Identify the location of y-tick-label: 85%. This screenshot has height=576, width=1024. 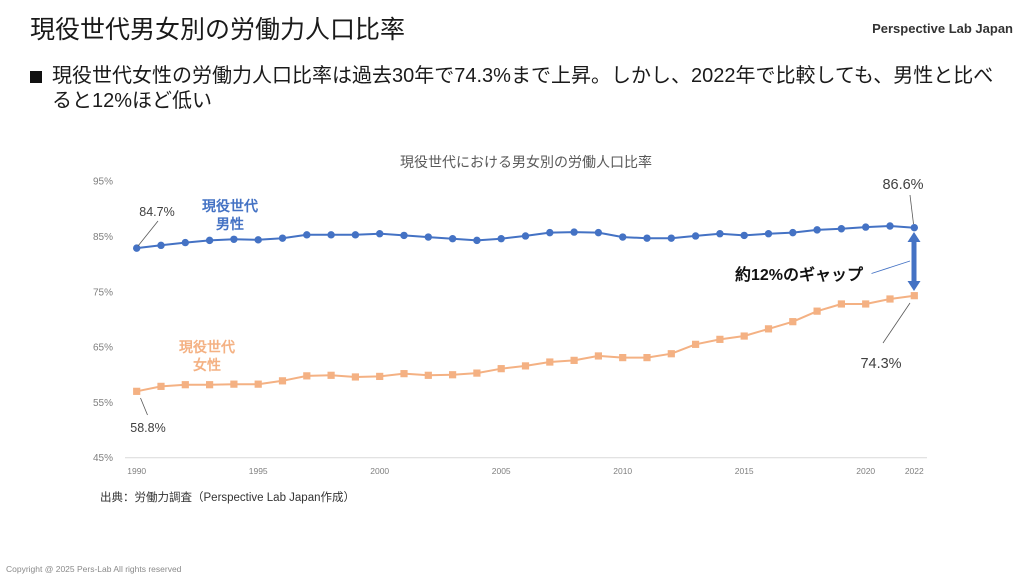
(103, 237).